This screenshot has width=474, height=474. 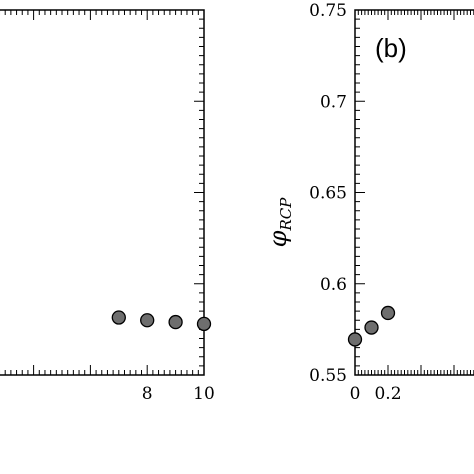 I want to click on x-tick-label: 8, so click(x=147, y=394).